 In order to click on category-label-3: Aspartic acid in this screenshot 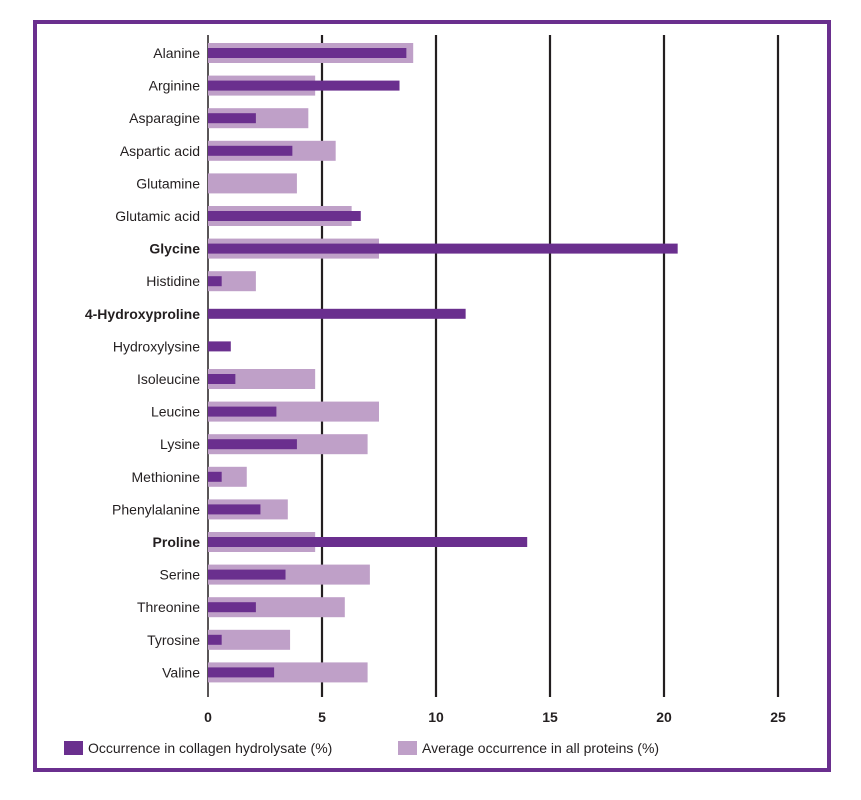, I will do `click(160, 151)`.